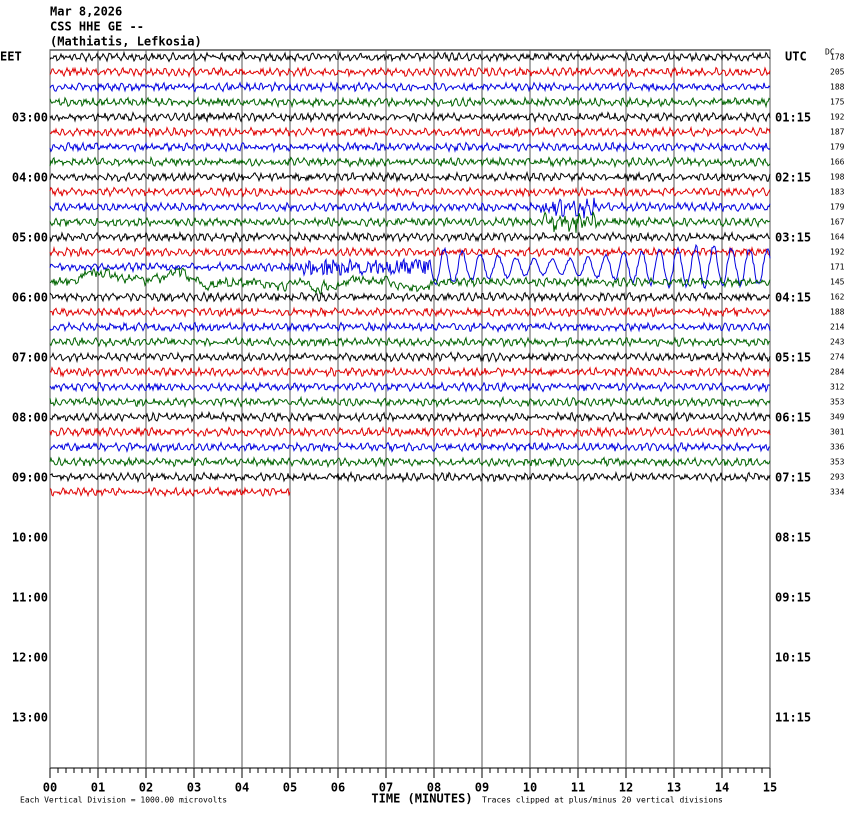  I want to click on x-tick-label: 04, so click(242, 788).